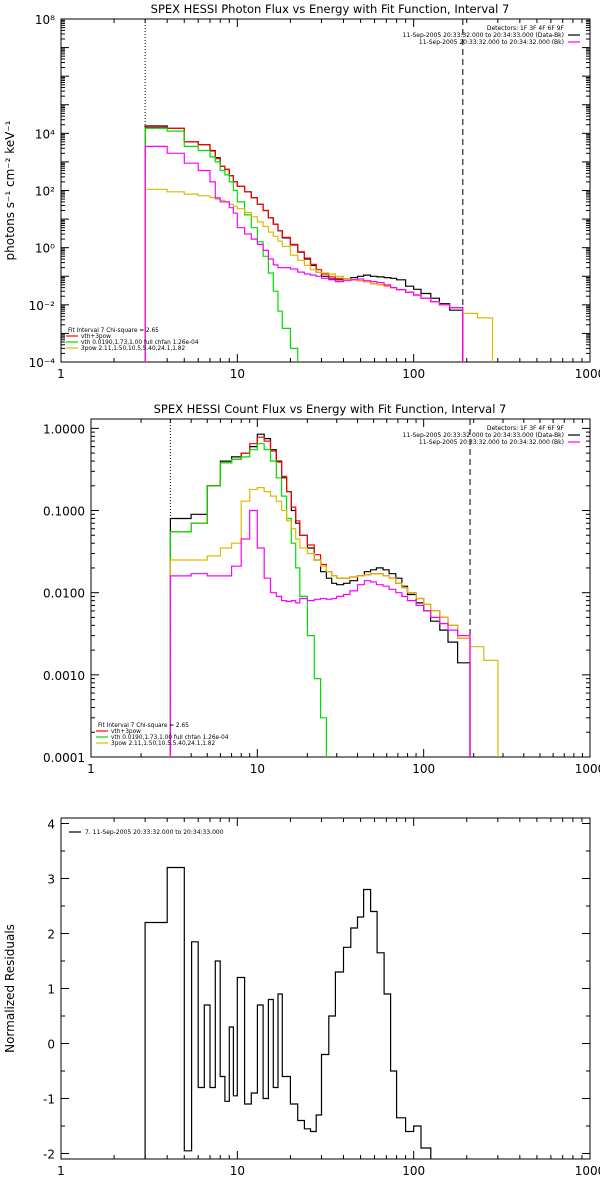 The image size is (600, 1200). I want to click on y-tick-label: 4, so click(51, 825).